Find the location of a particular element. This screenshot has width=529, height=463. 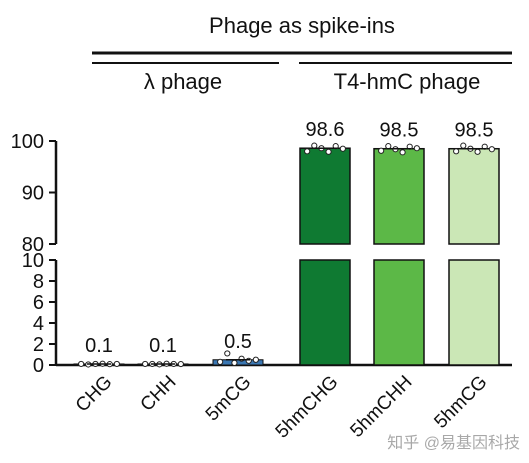

group-label-lambda: λ phage is located at coordinates (183, 81).